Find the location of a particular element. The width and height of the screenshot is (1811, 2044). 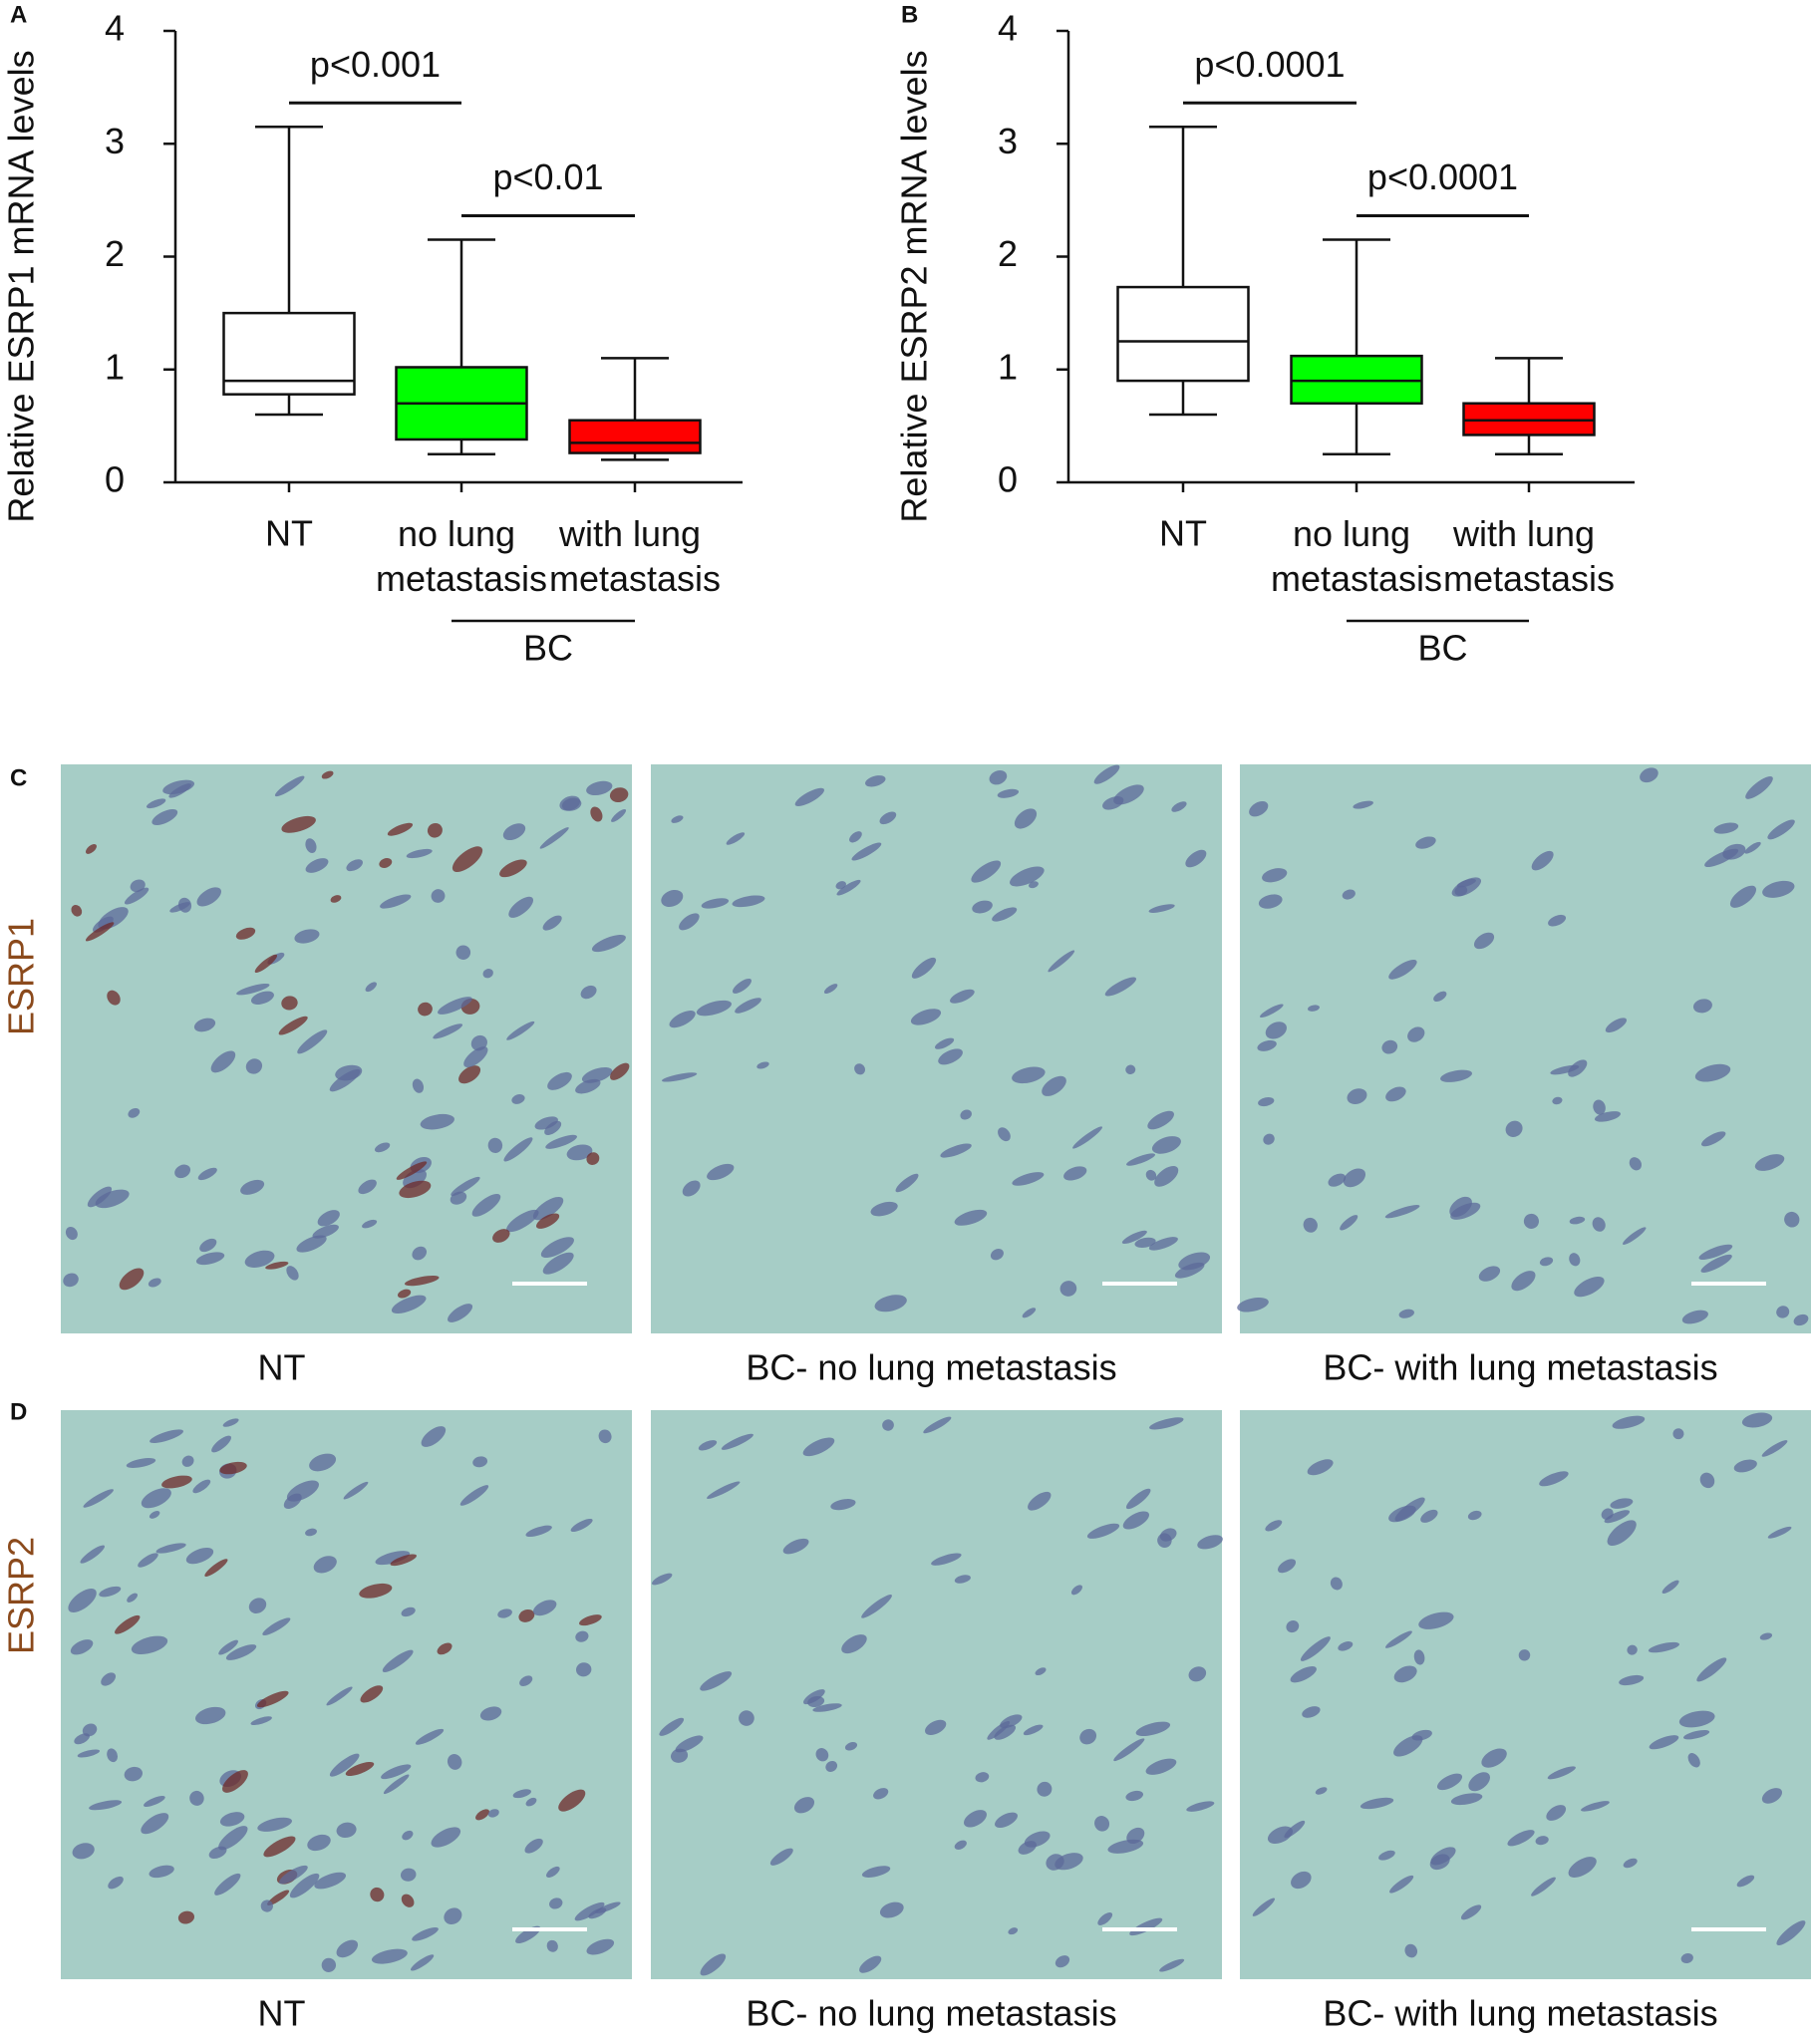

significance-label: p<0.0001 is located at coordinates (1269, 64).